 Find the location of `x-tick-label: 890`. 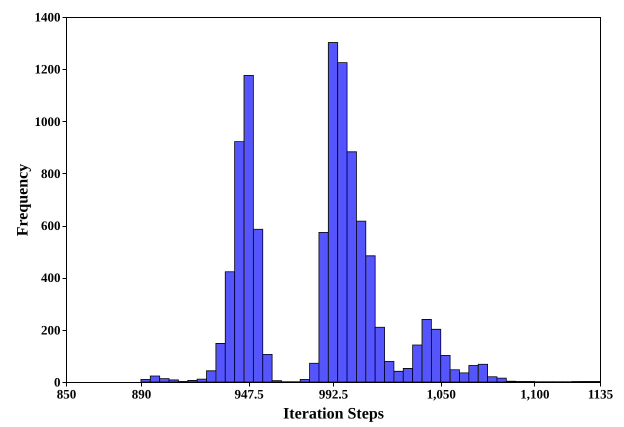

x-tick-label: 890 is located at coordinates (142, 394).